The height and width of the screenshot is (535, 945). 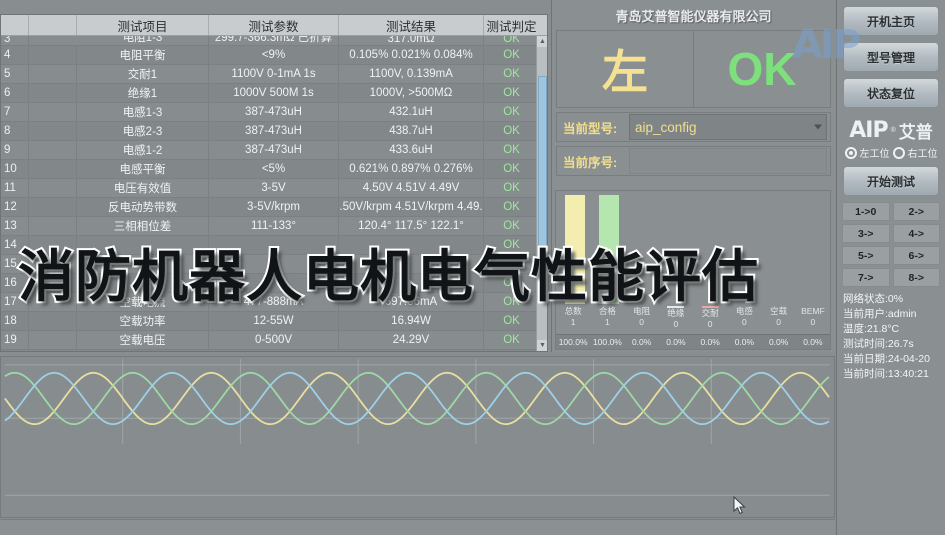 I want to click on table-header-row: 测试项目 测试参数 测试结果 测试判定, so click(x=274, y=25).